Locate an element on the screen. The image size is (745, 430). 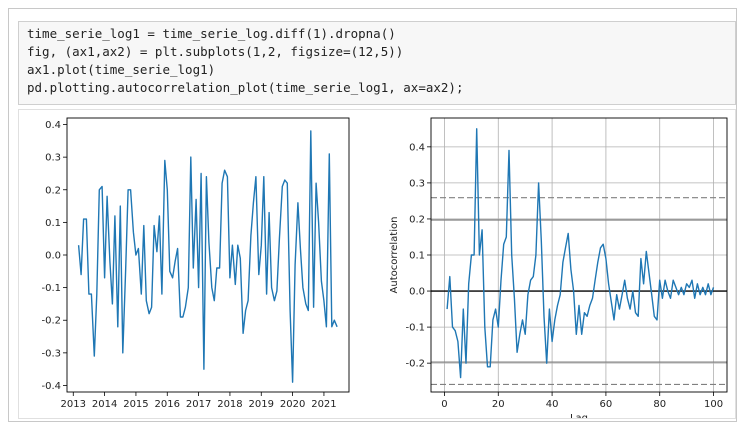
x-tick-label: 2017 is located at coordinates (198, 404).